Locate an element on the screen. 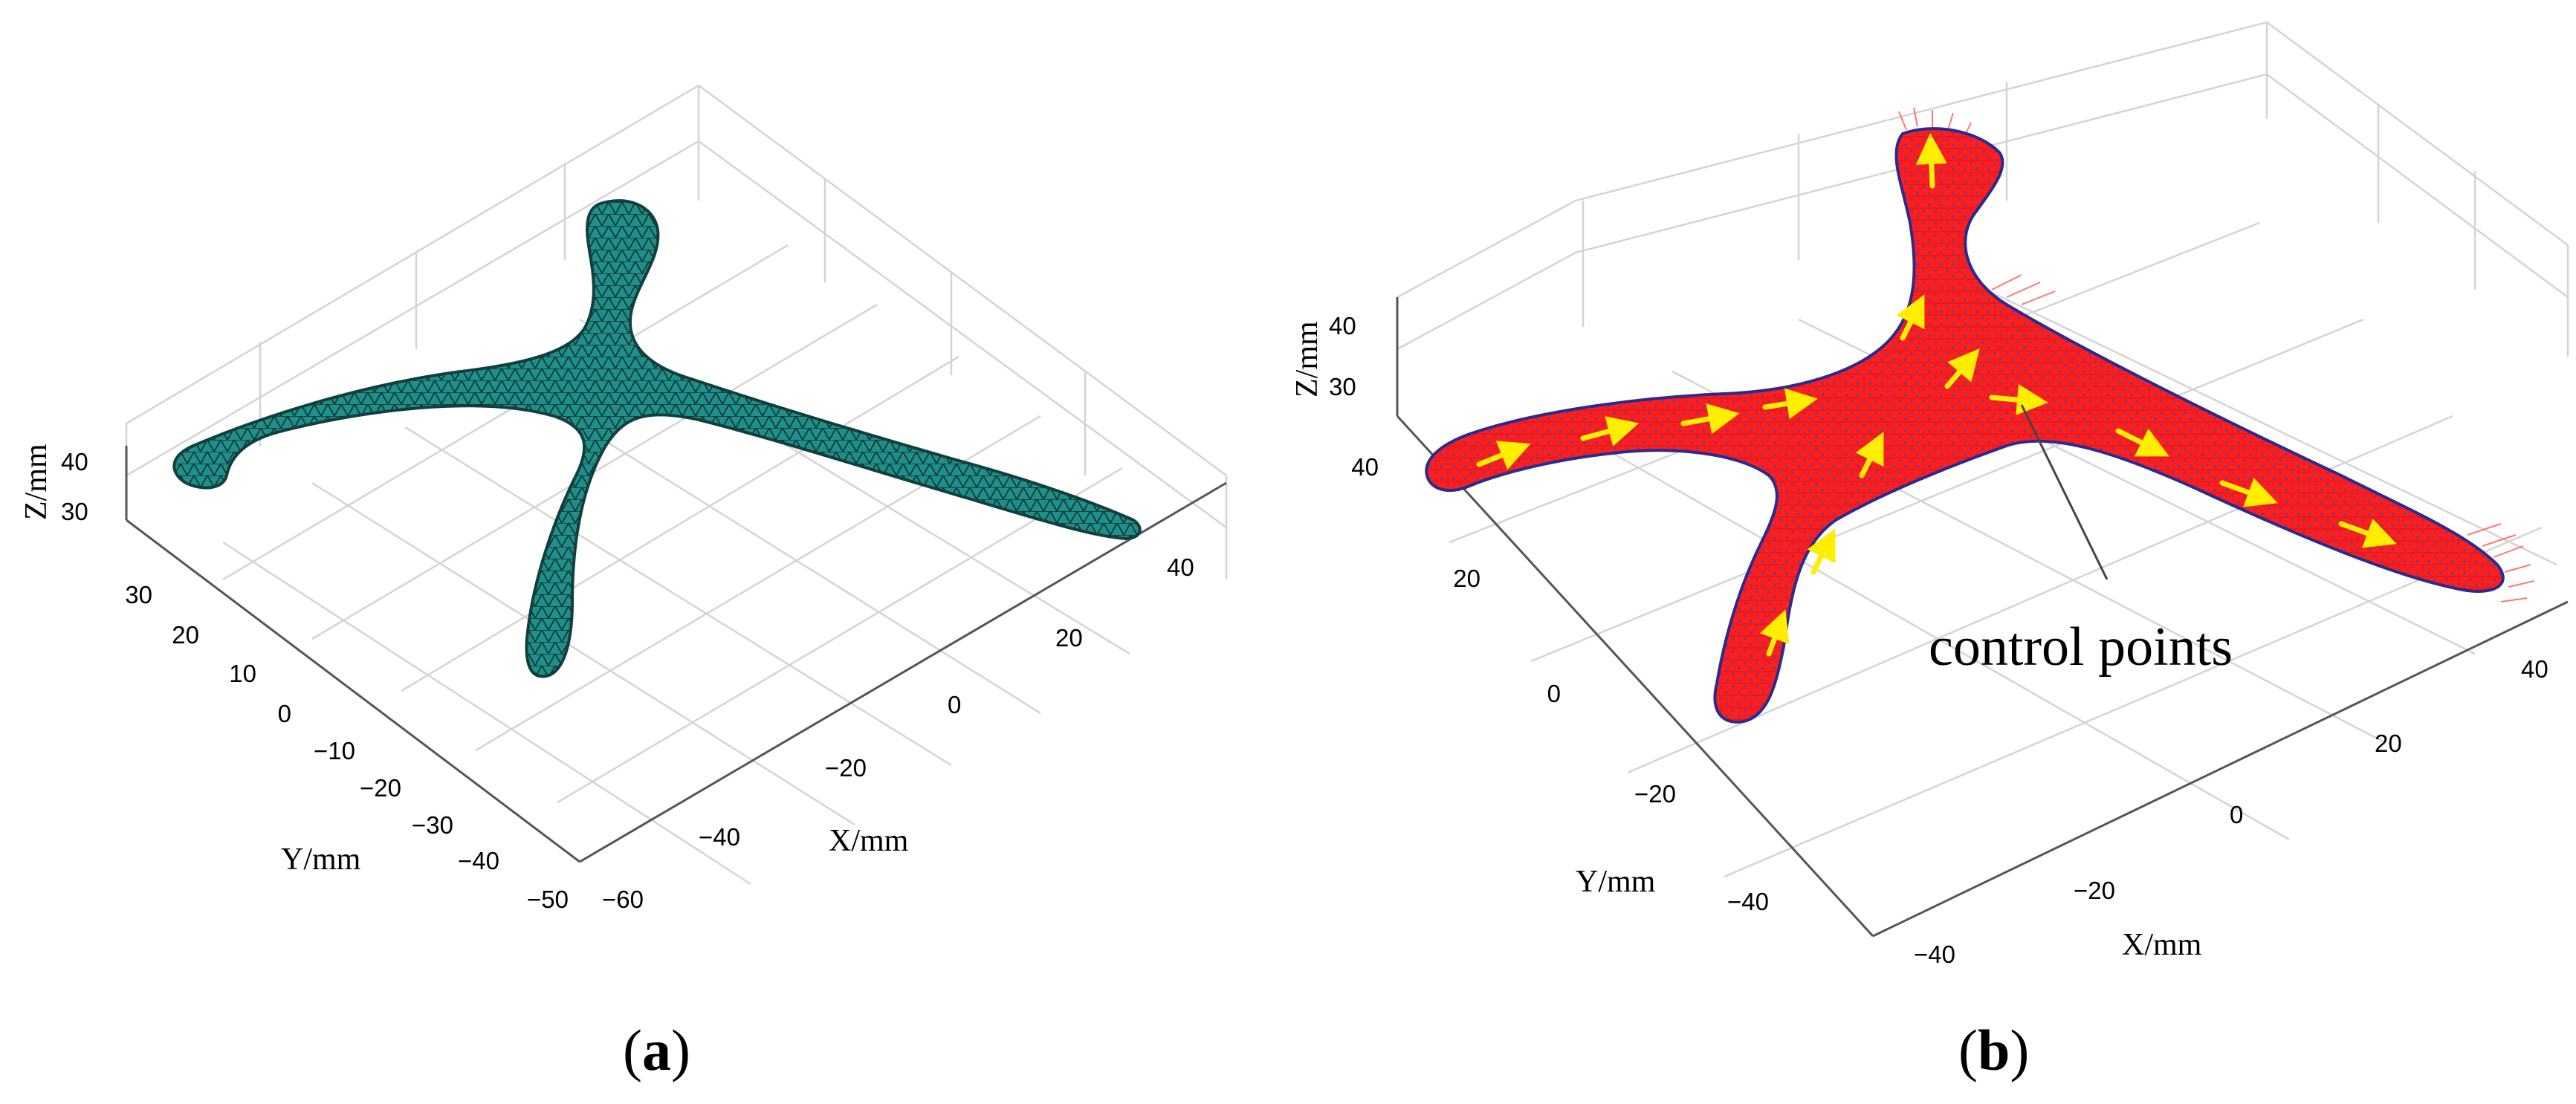 The image size is (2576, 1104). panel-b-z-label: Z/mm is located at coordinates (1307, 359).